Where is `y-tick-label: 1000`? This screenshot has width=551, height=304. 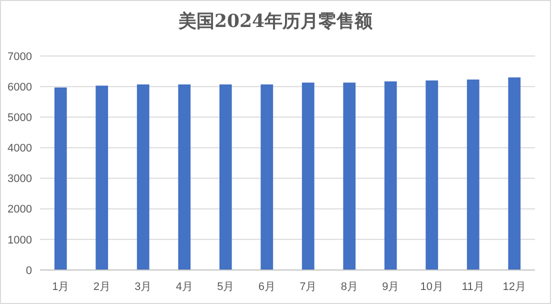 y-tick-label: 1000 is located at coordinates (20, 240).